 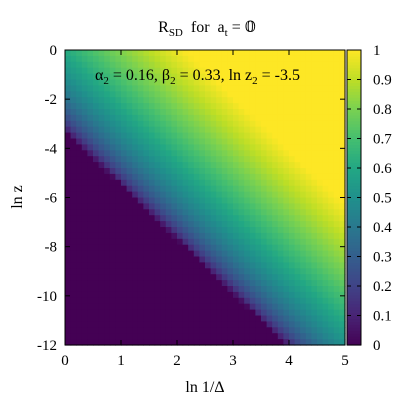 I want to click on annot-lnz: ln z, so click(x=241, y=75).